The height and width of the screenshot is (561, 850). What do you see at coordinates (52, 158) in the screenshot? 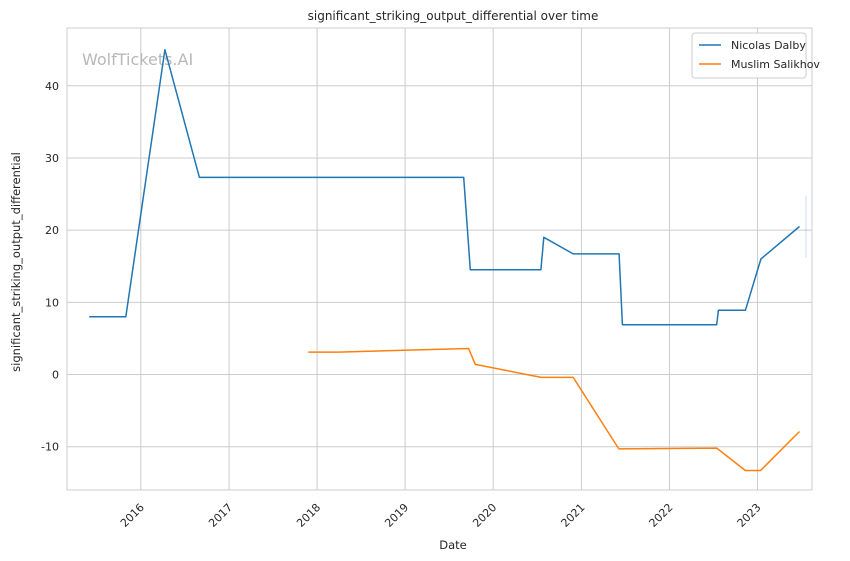
I see `y-tick-label: 30` at bounding box center [52, 158].